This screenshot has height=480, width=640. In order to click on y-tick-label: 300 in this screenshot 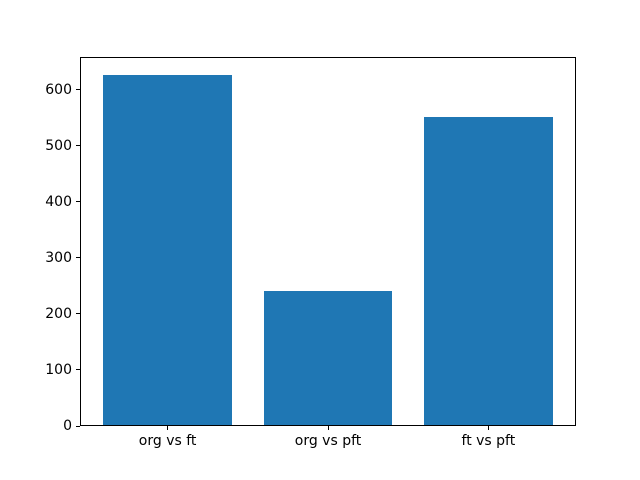, I will do `click(58, 257)`.